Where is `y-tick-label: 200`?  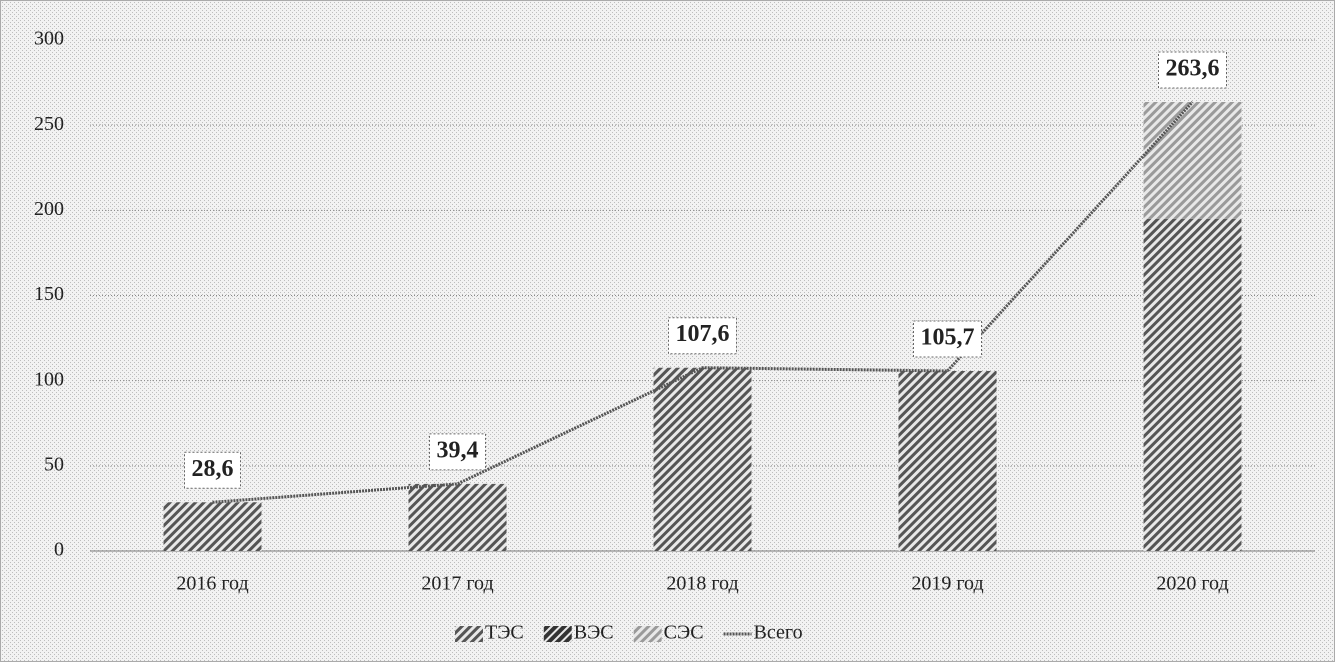
y-tick-label: 200 is located at coordinates (49, 209).